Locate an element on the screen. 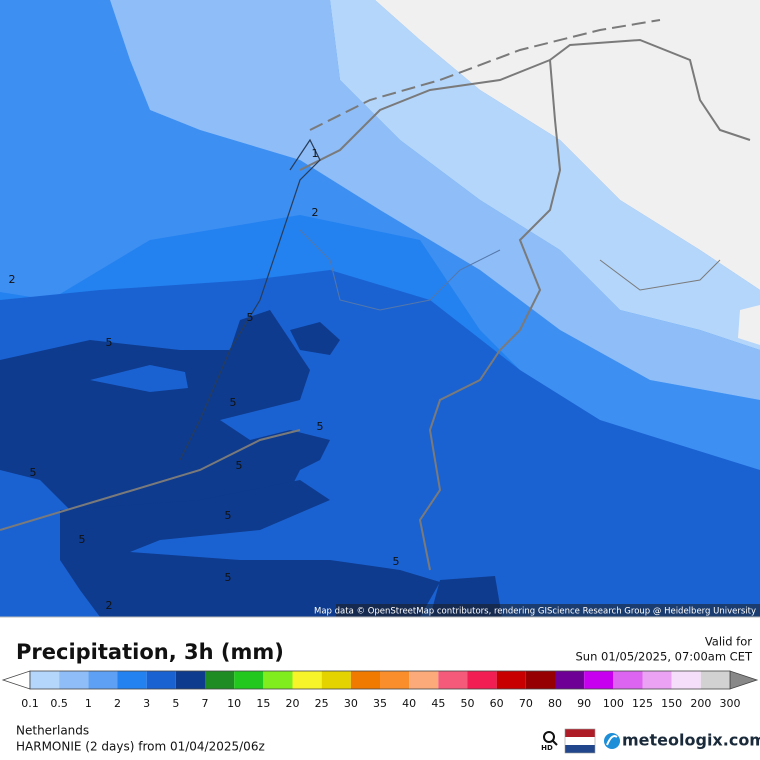  hd-label: HD is located at coordinates (547, 748).